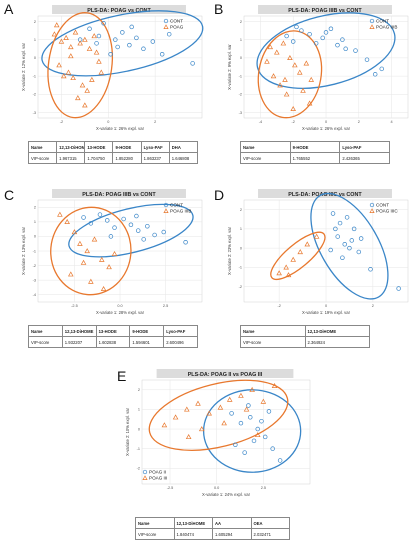 Image resolution: width=416 pixels, height=550 pixels. I want to click on table-cell: 1.704750, so click(99, 158).